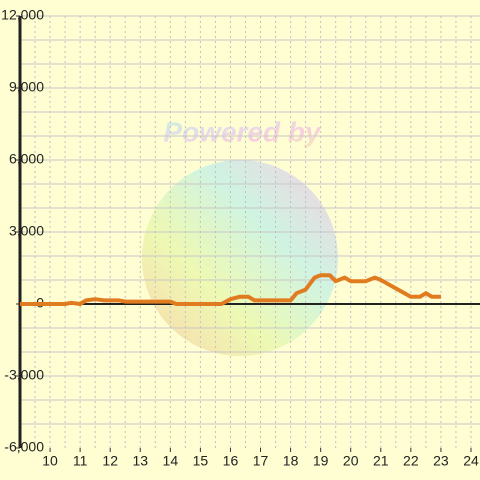 The height and width of the screenshot is (480, 480). I want to click on x-tick-label: 21, so click(381, 461).